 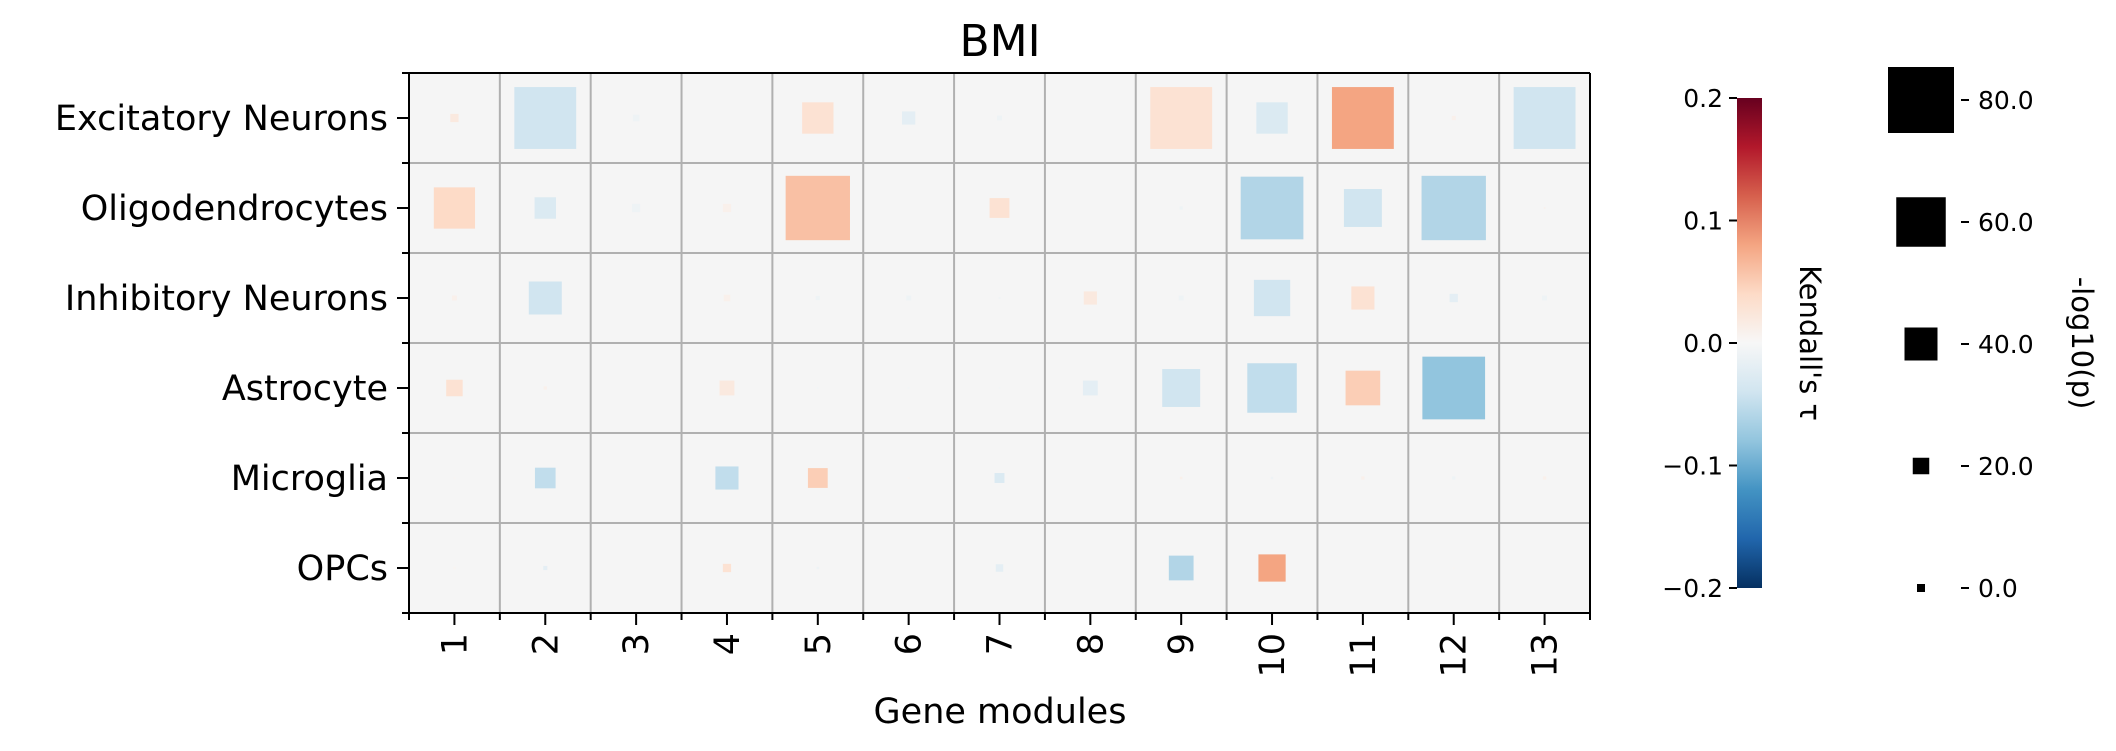 I want to click on size-legend-tick-label: 40.0, so click(x=2006, y=344).